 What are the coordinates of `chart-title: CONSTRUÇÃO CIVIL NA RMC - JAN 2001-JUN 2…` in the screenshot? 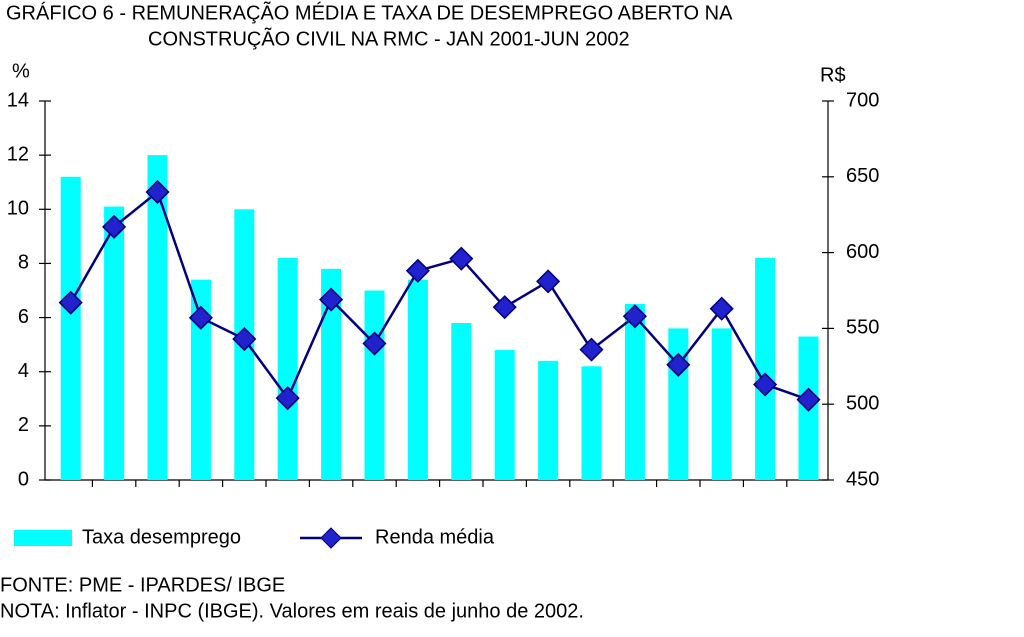 It's located at (389, 38).